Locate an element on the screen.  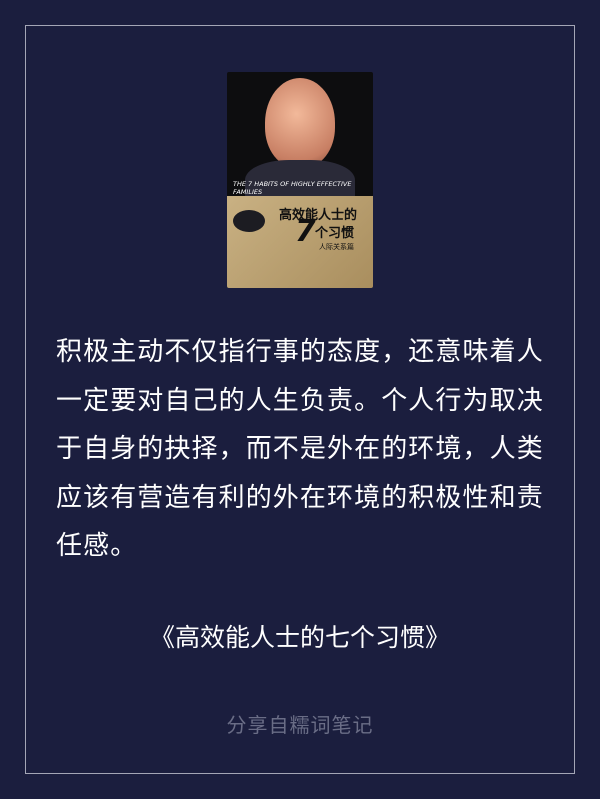
footer: 分享自糯词笔记 is located at coordinates (300, 725).